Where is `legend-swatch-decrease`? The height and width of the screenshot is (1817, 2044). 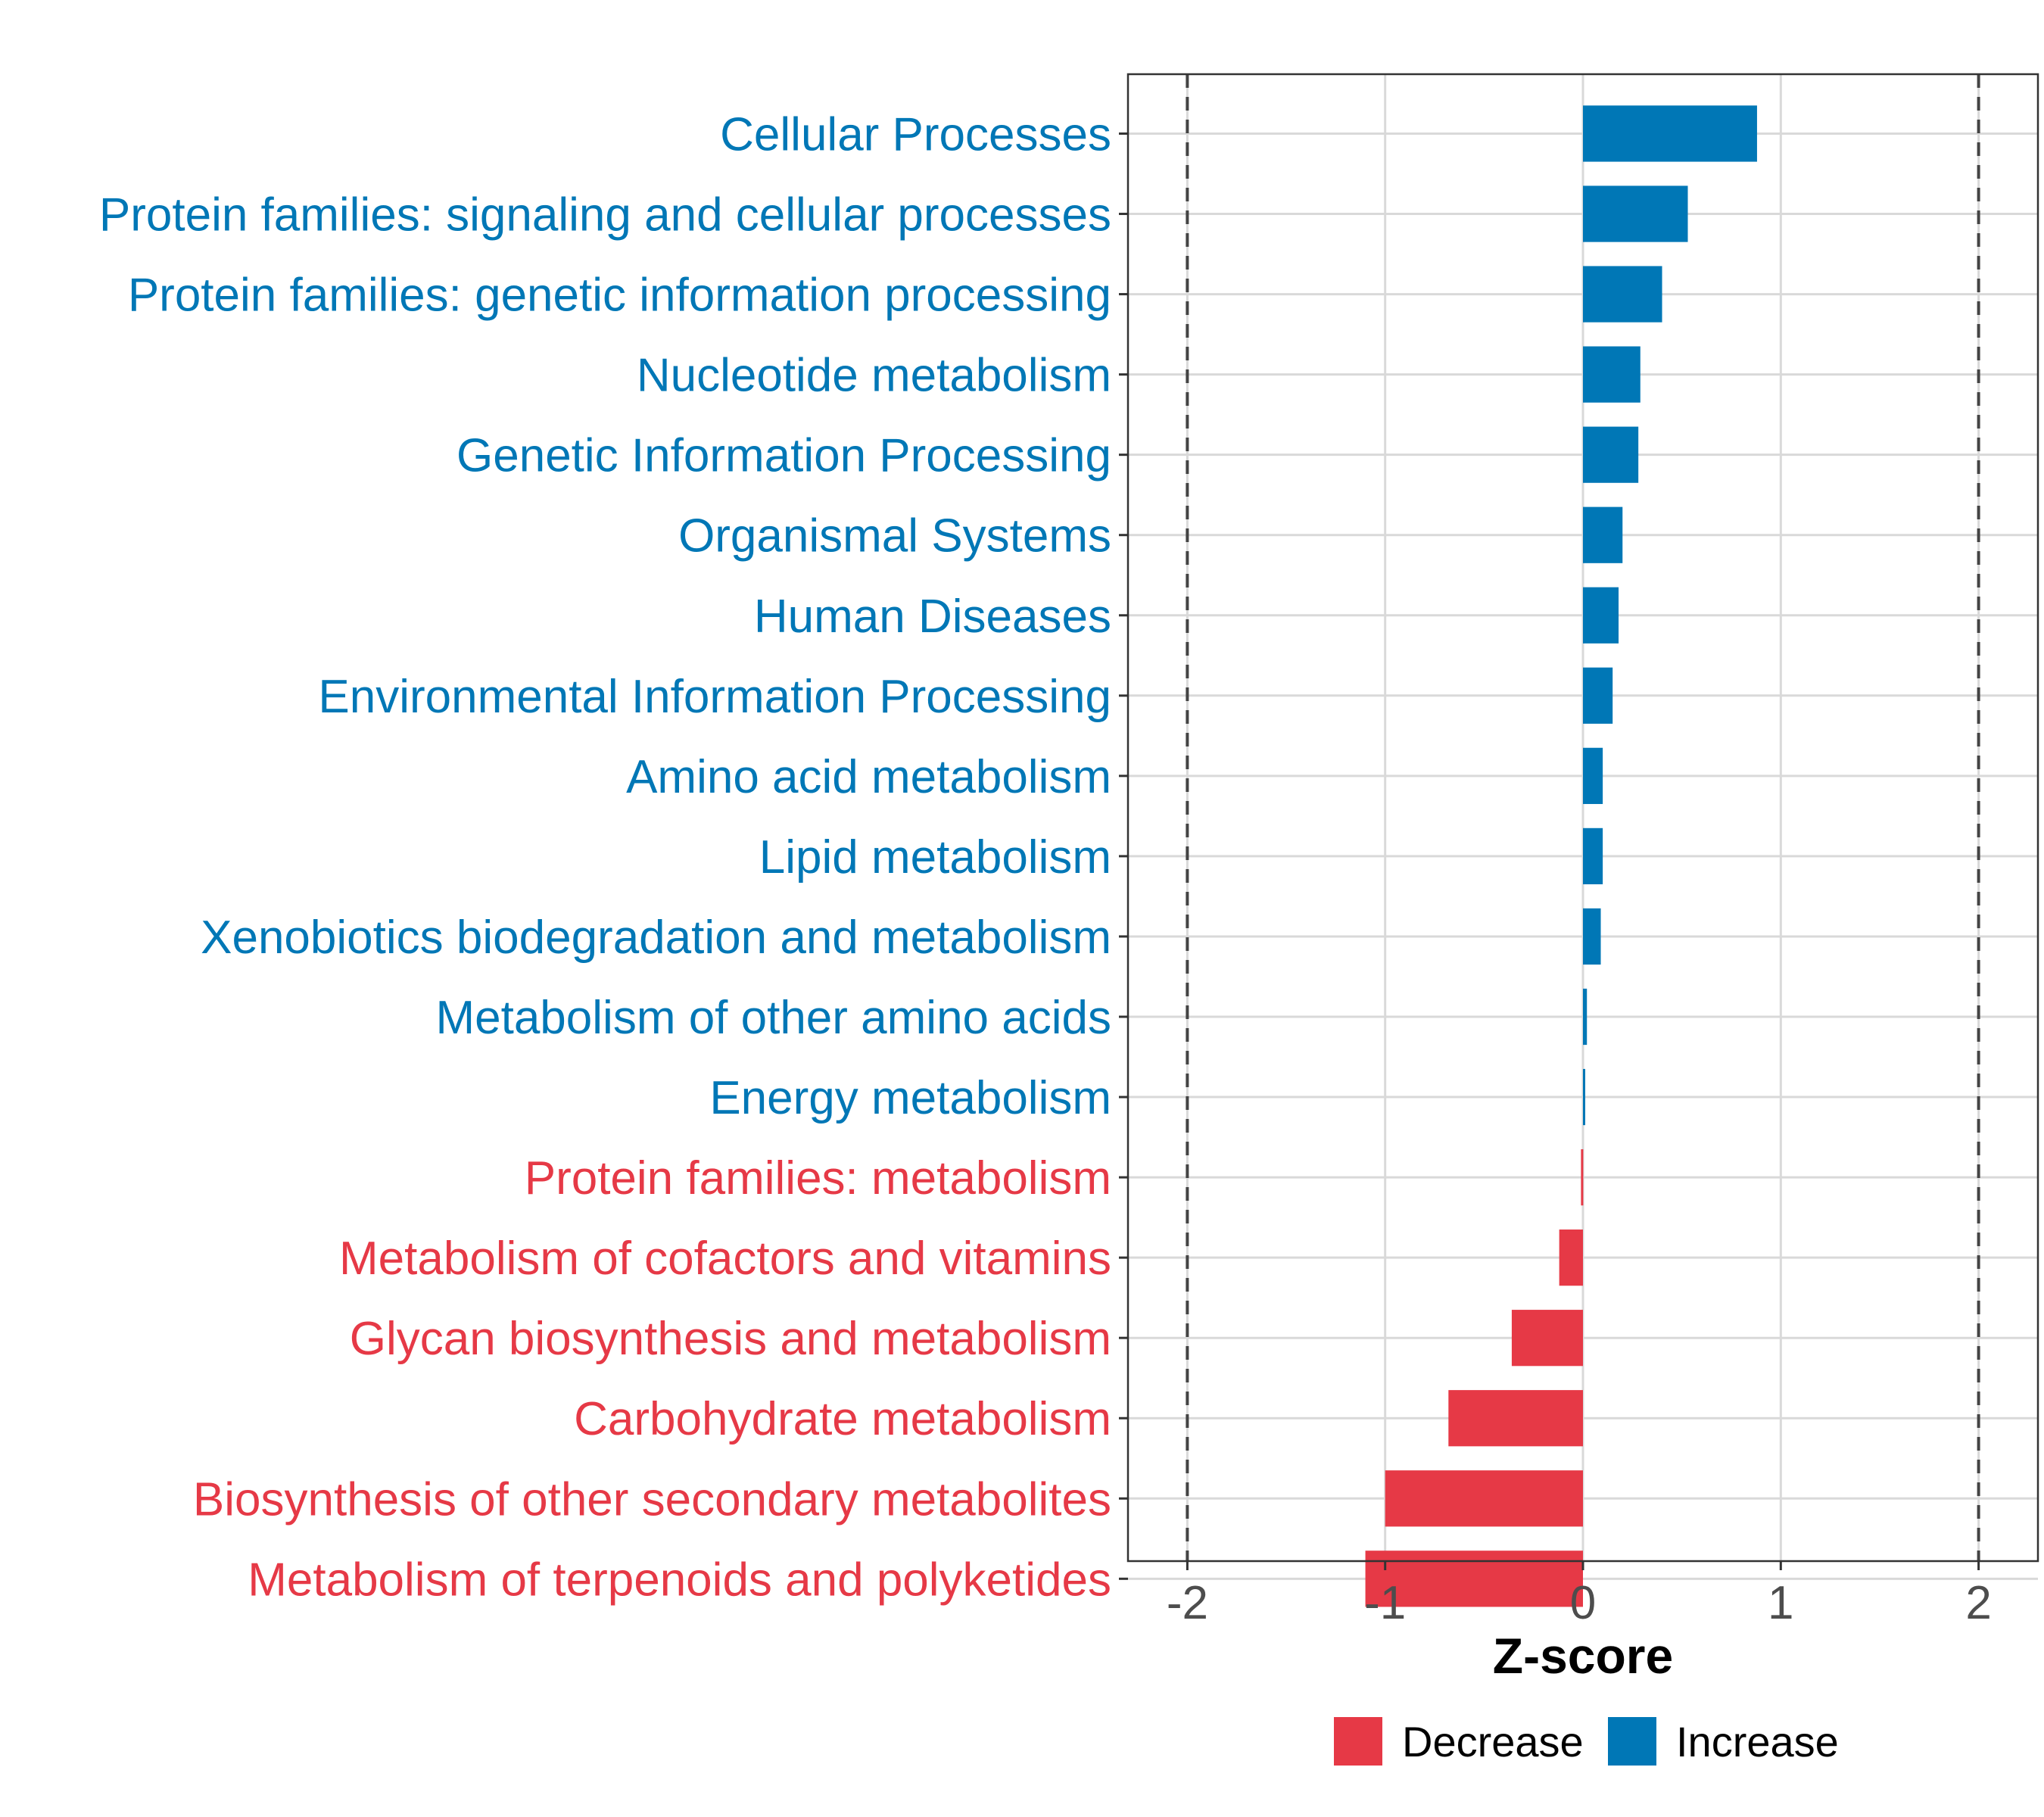 legend-swatch-decrease is located at coordinates (1358, 1741).